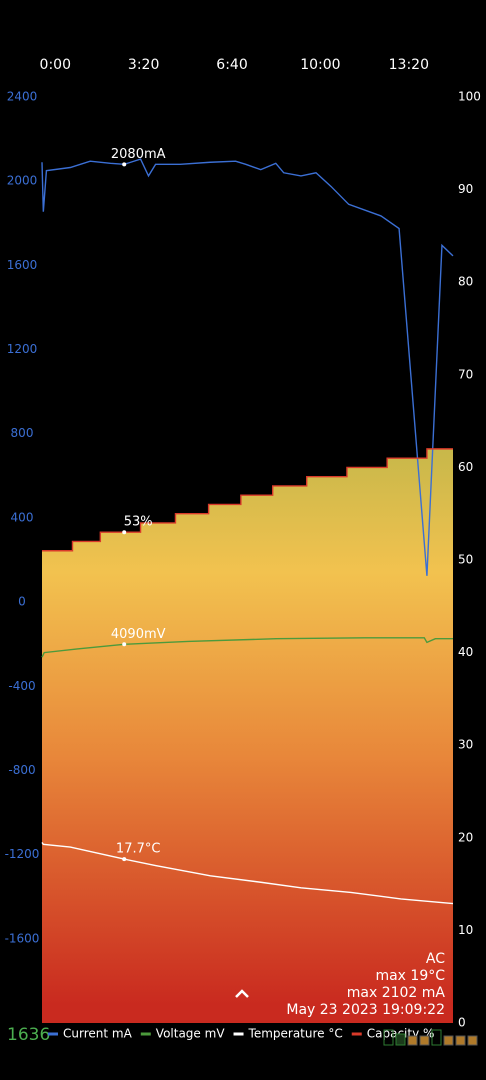 This screenshot has height=1080, width=486. What do you see at coordinates (138, 634) in the screenshot?
I see `annotation-label: 4090mV` at bounding box center [138, 634].